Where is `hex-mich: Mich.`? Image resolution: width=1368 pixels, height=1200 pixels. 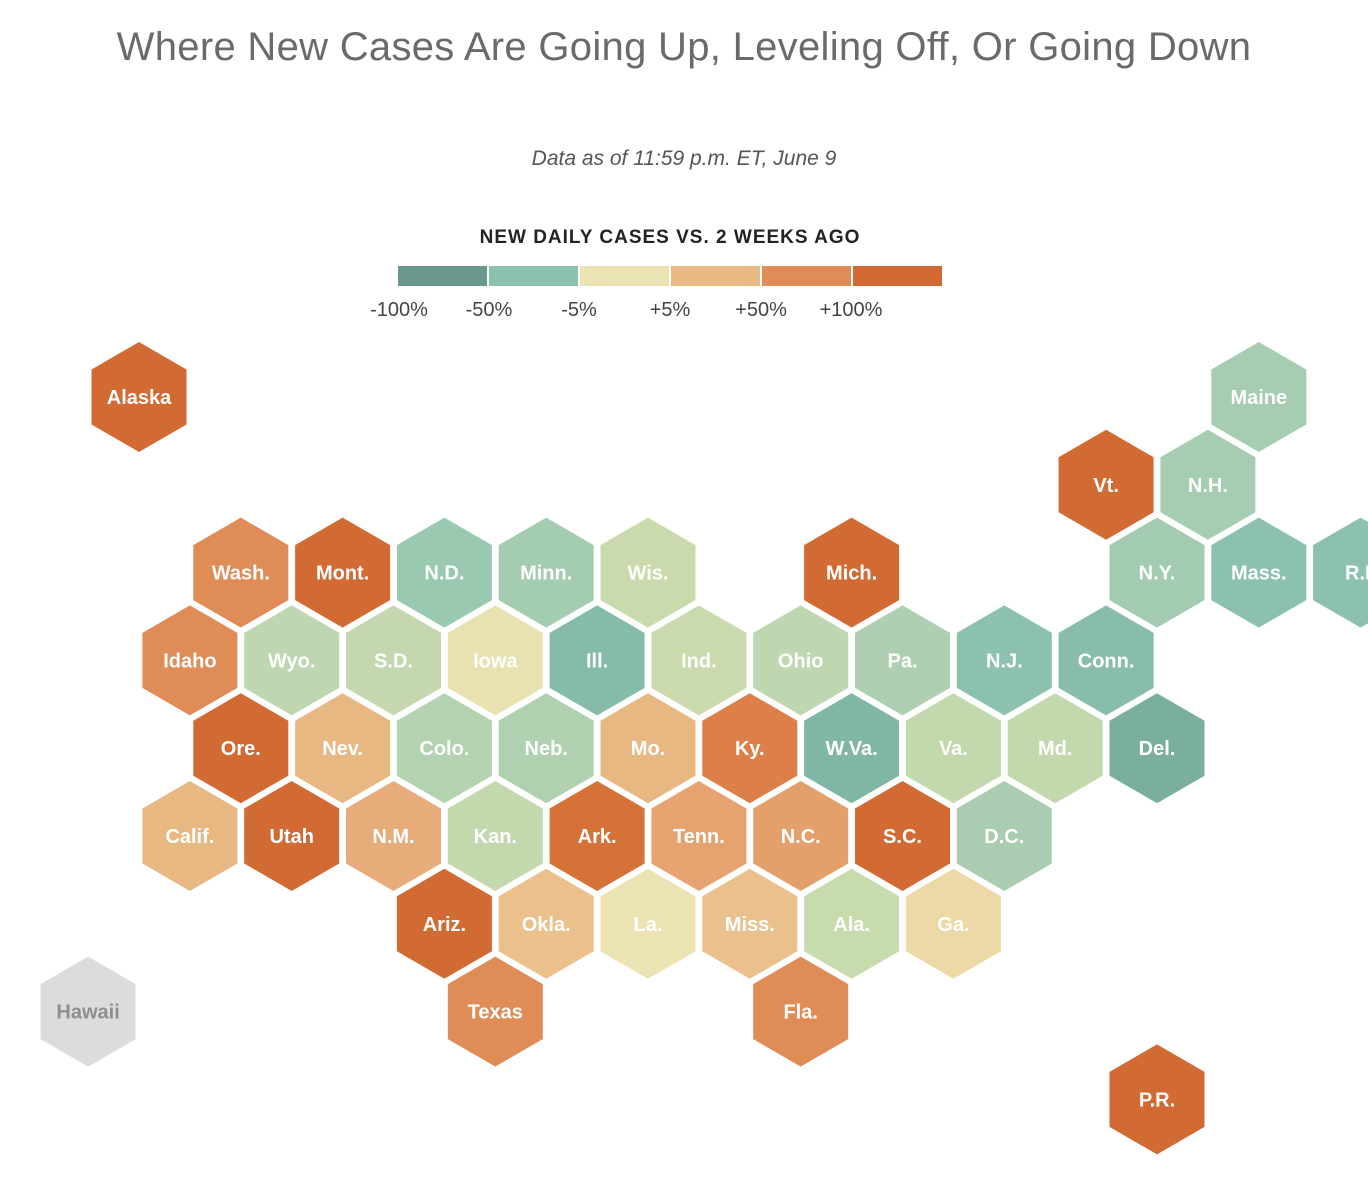 hex-mich: Mich. is located at coordinates (852, 572).